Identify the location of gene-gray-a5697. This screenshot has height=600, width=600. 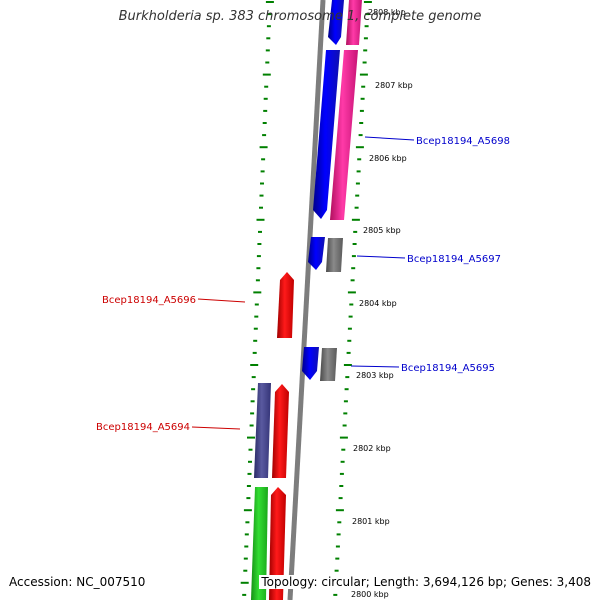
(334, 255).